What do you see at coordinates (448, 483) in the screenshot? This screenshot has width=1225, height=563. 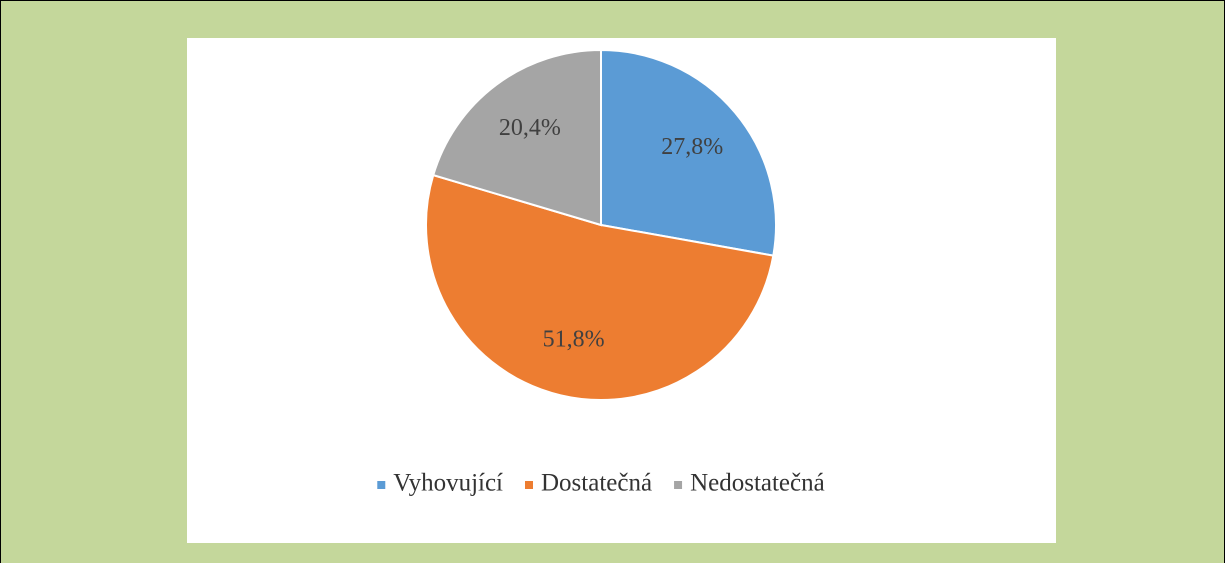 I see `legend-label: Vyhovující` at bounding box center [448, 483].